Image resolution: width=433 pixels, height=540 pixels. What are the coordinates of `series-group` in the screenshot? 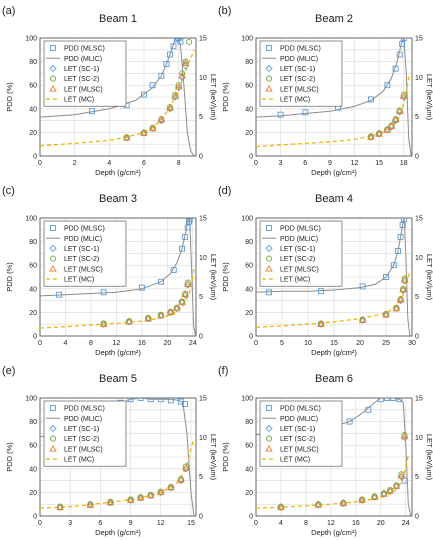 It's located at (334, 97).